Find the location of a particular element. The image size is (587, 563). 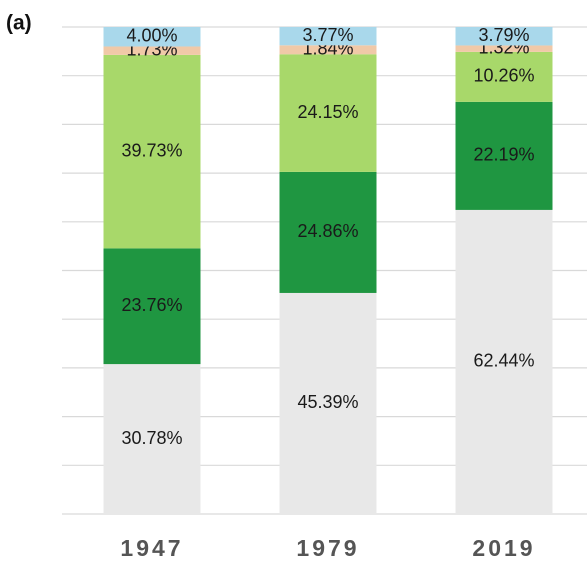

data-label: 24.86% is located at coordinates (327, 231).